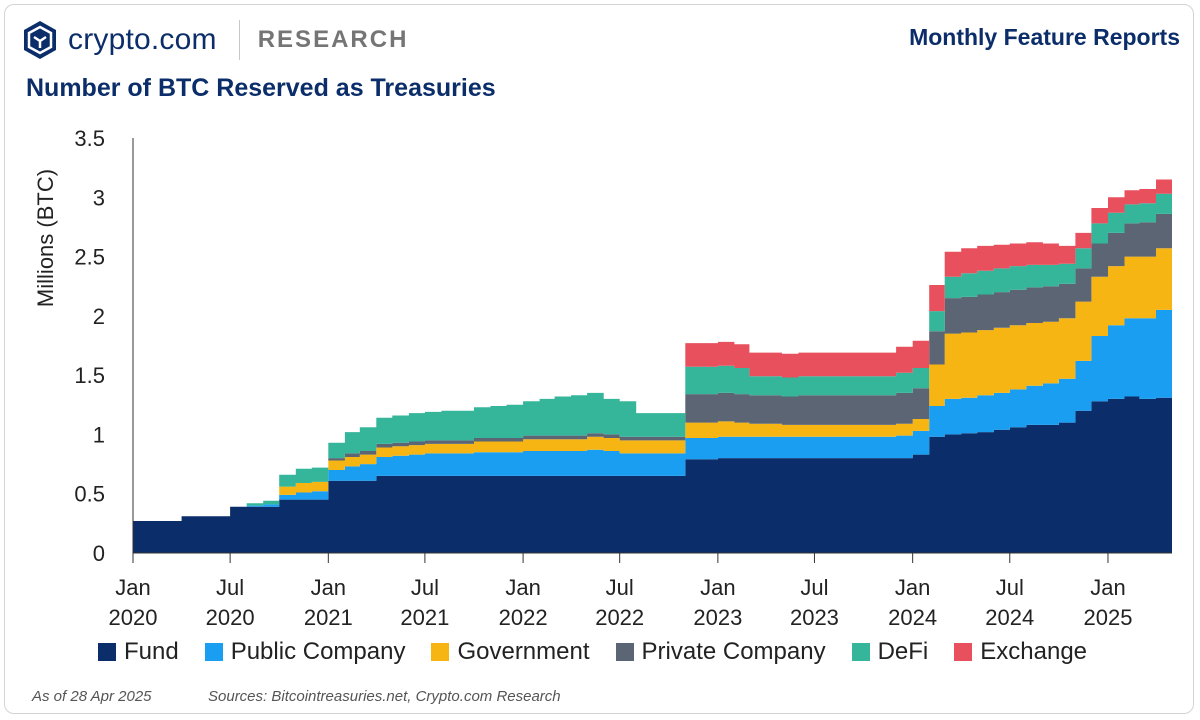 Image resolution: width=1200 pixels, height=720 pixels. Describe the element at coordinates (99, 434) in the screenshot. I see `y-tick-label: 1` at that location.